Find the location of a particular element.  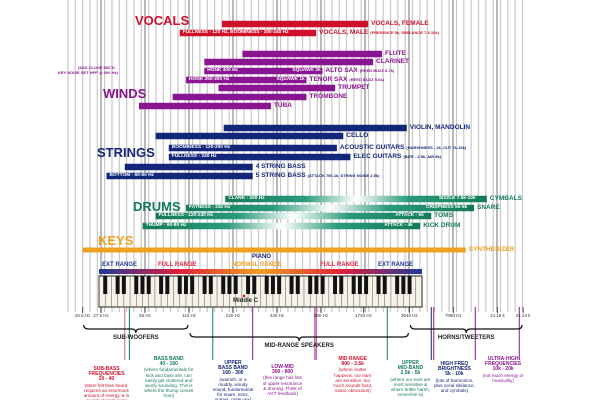

bar-violin-mandolin is located at coordinates (315, 128).